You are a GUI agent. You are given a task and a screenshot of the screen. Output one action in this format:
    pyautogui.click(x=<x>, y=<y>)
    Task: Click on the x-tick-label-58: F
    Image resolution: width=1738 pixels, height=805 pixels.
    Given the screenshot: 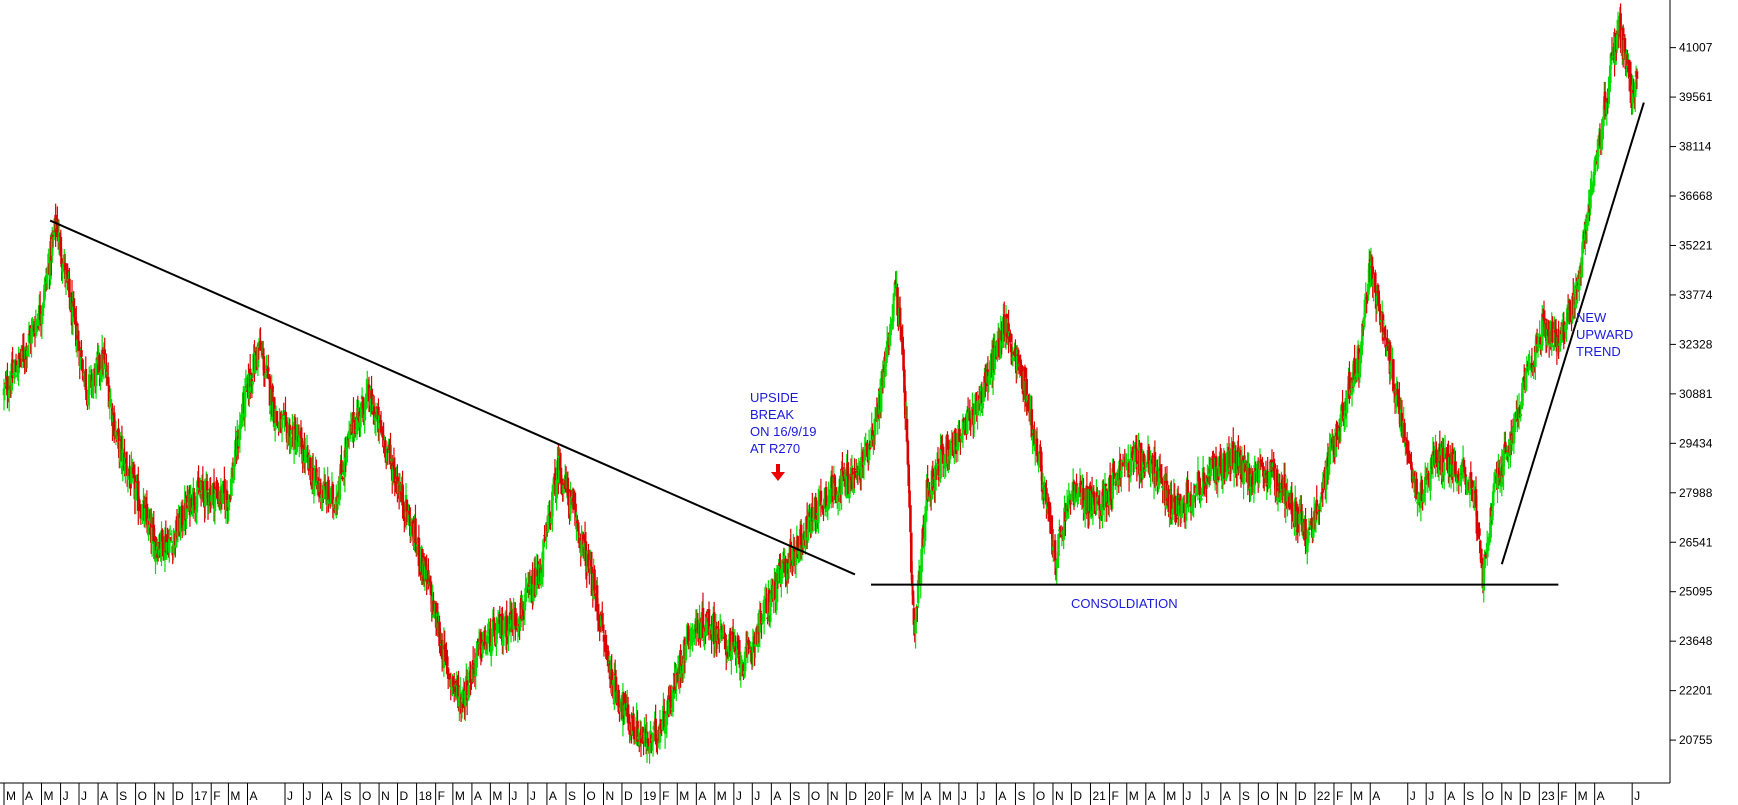 What is the action you would take?
    pyautogui.click(x=1115, y=796)
    